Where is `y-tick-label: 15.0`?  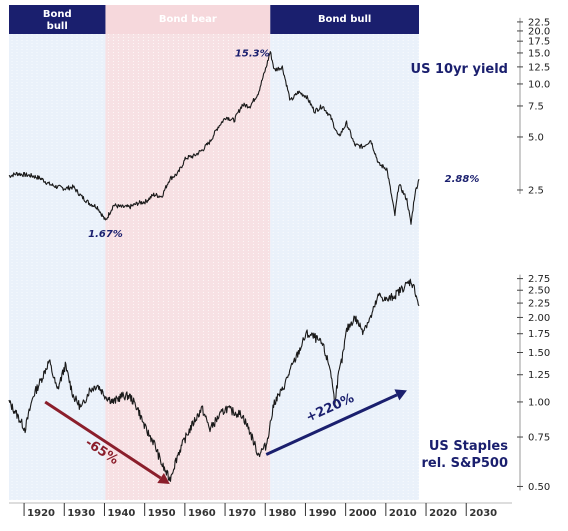 y-tick-label: 15.0 is located at coordinates (539, 53).